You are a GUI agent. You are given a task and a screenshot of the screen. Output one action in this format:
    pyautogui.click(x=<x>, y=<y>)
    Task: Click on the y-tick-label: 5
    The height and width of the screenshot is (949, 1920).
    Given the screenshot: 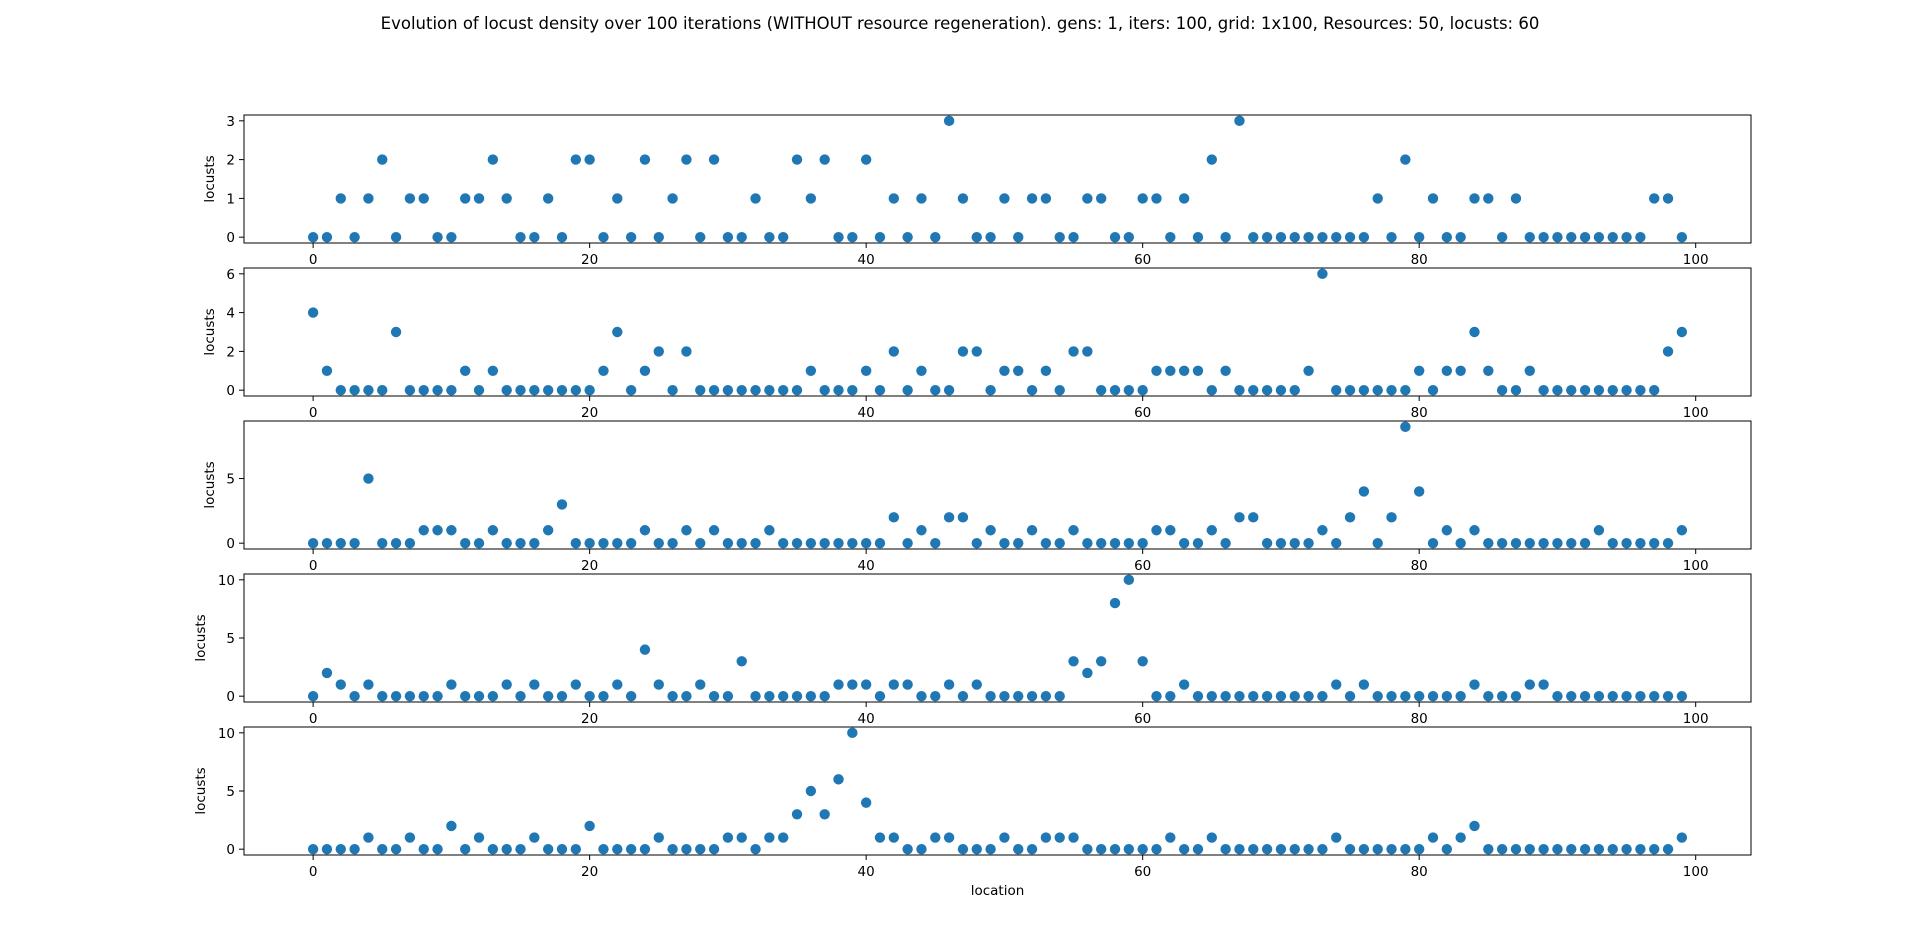 What is the action you would take?
    pyautogui.click(x=230, y=639)
    